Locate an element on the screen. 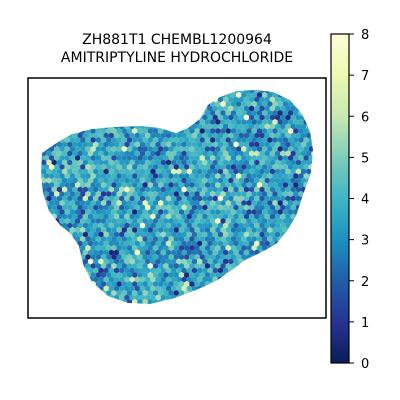 The height and width of the screenshot is (400, 400). colorbar-tick-label: 1 is located at coordinates (365, 323).